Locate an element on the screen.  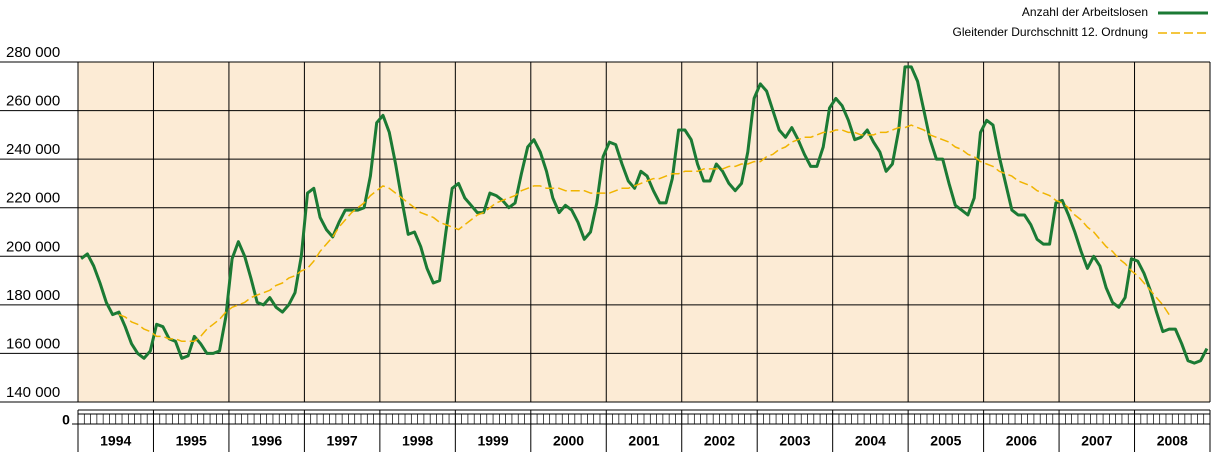
legend-label: Gleitender Durchschnitt 12. Ordnung is located at coordinates (1050, 32).